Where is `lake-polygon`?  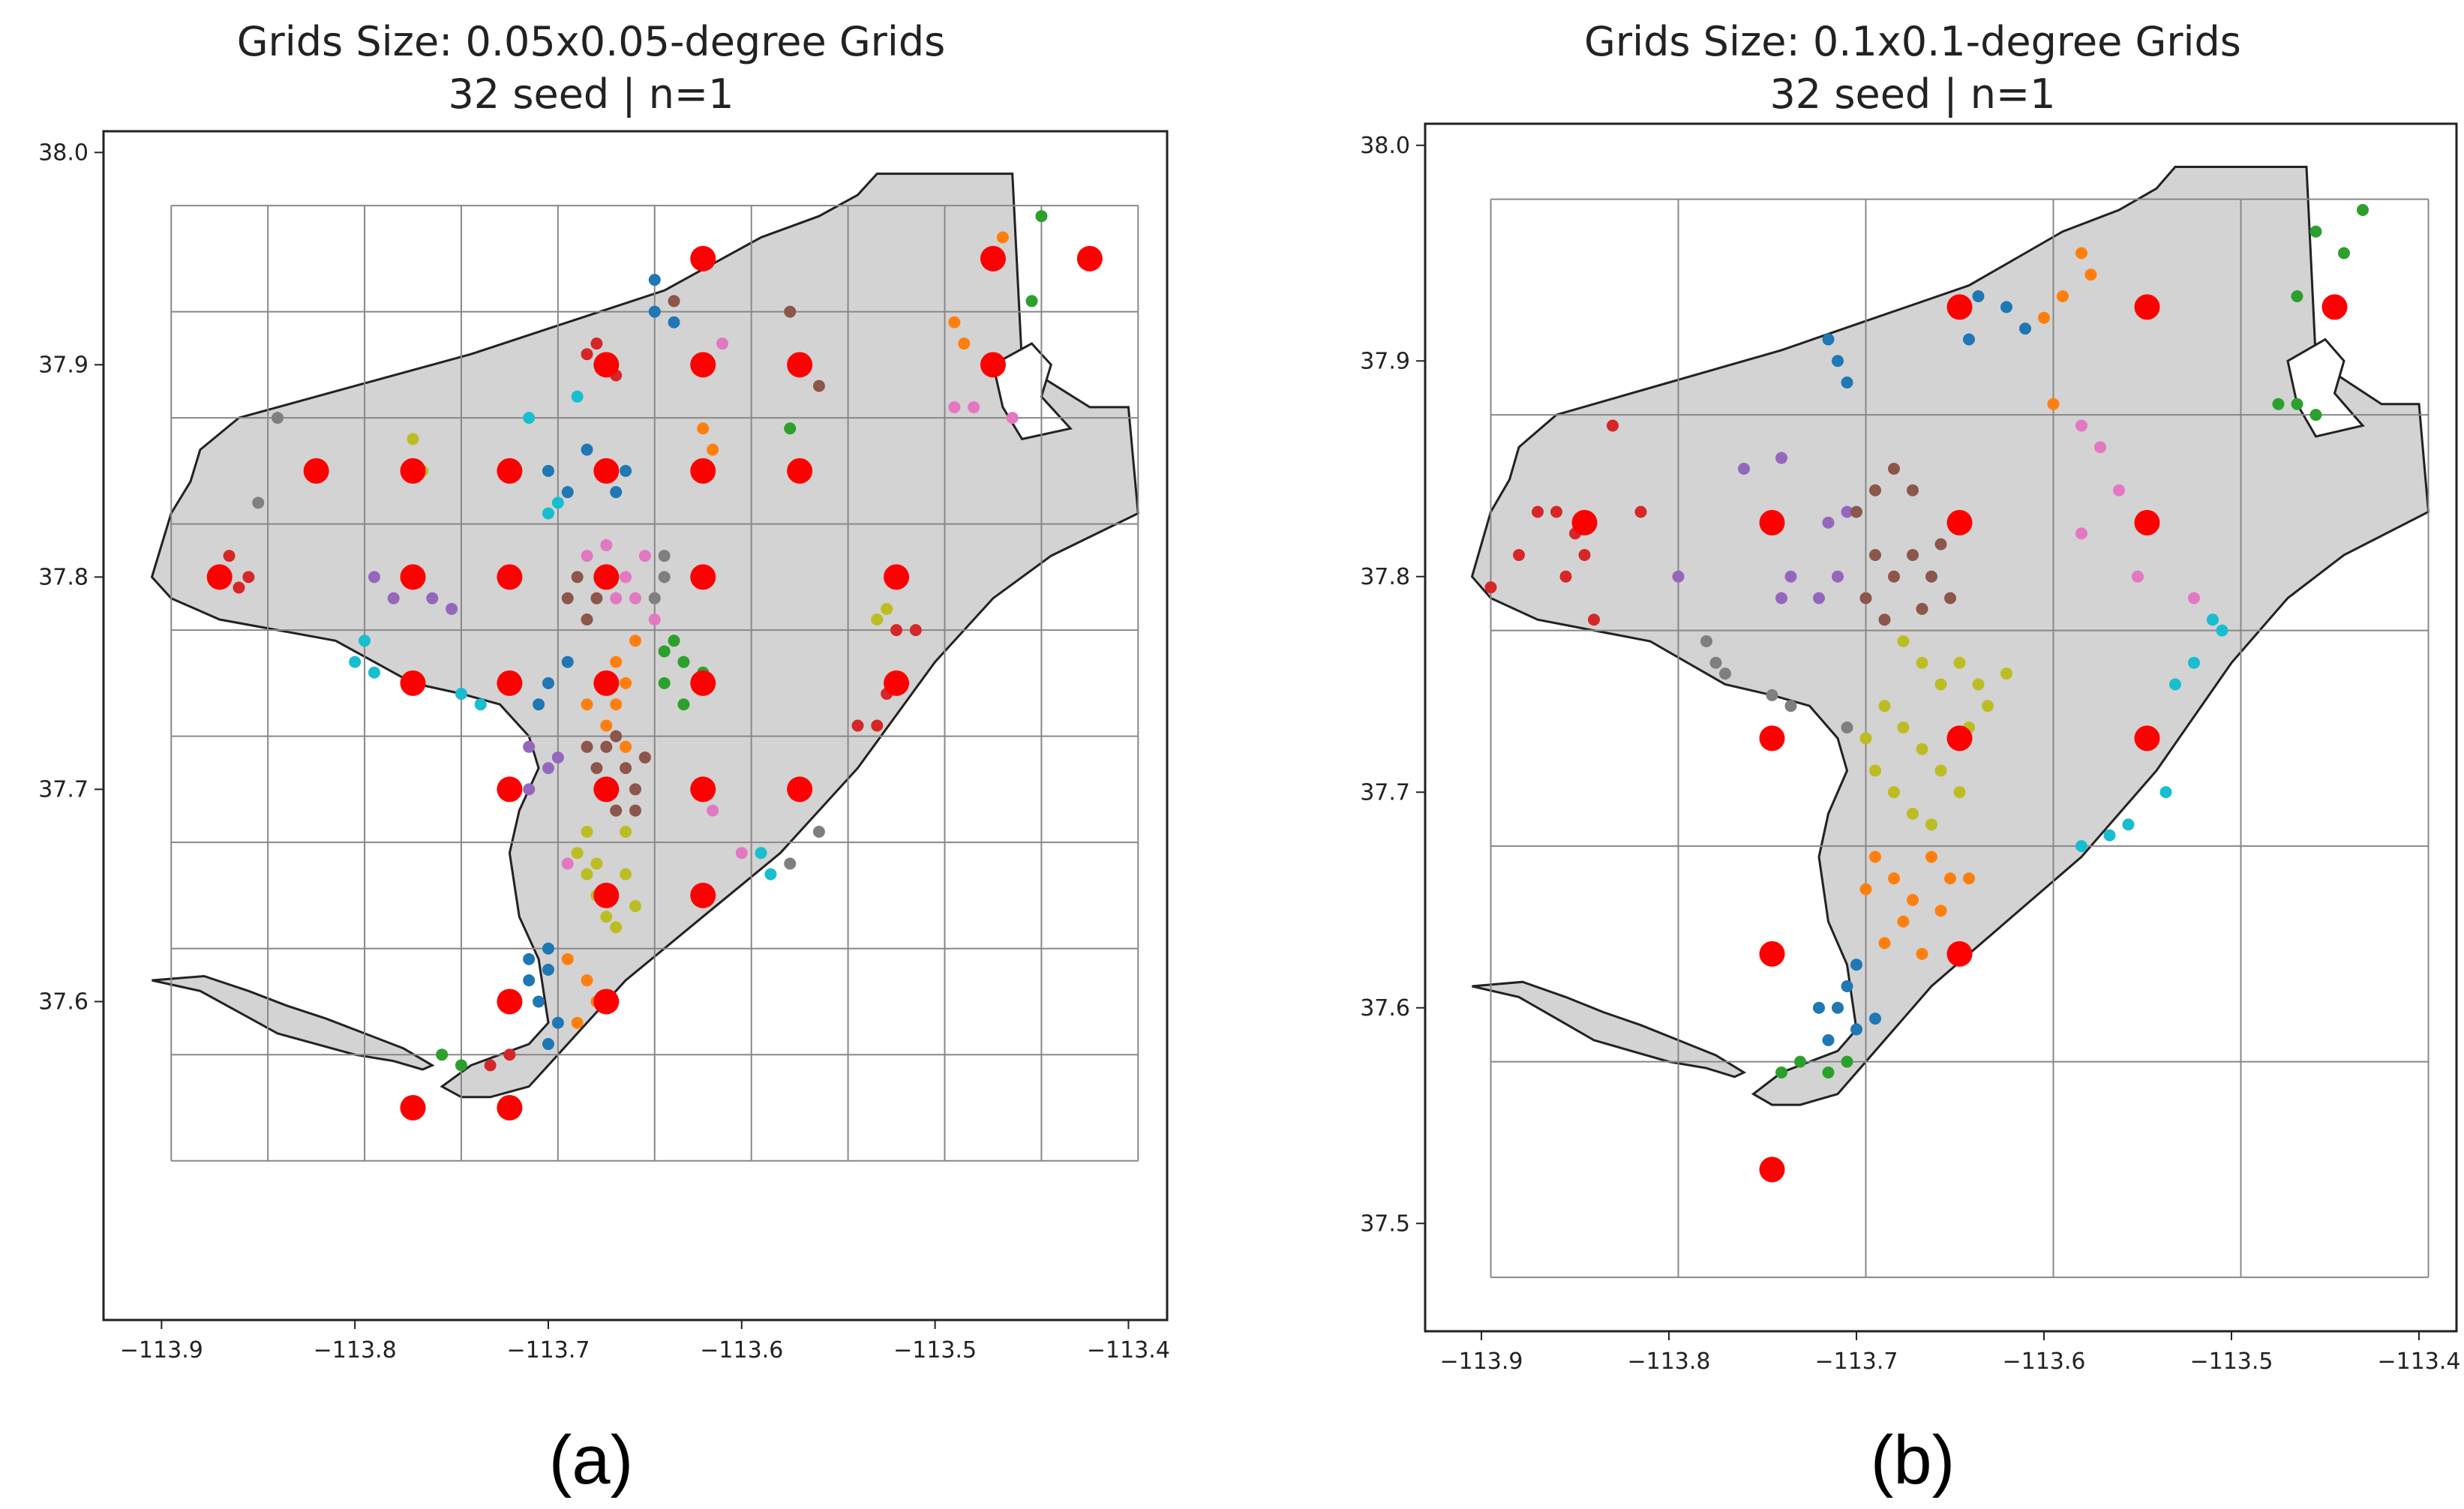
lake-polygon is located at coordinates (2325, 388).